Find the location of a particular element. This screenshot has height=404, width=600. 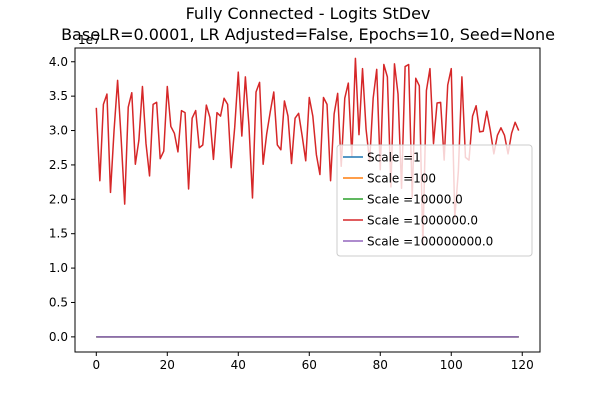

x-tick-label: 80 is located at coordinates (380, 365).